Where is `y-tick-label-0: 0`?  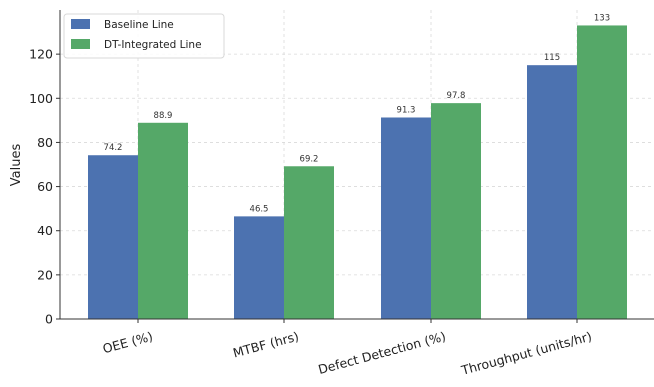 y-tick-label-0: 0 is located at coordinates (49, 319).